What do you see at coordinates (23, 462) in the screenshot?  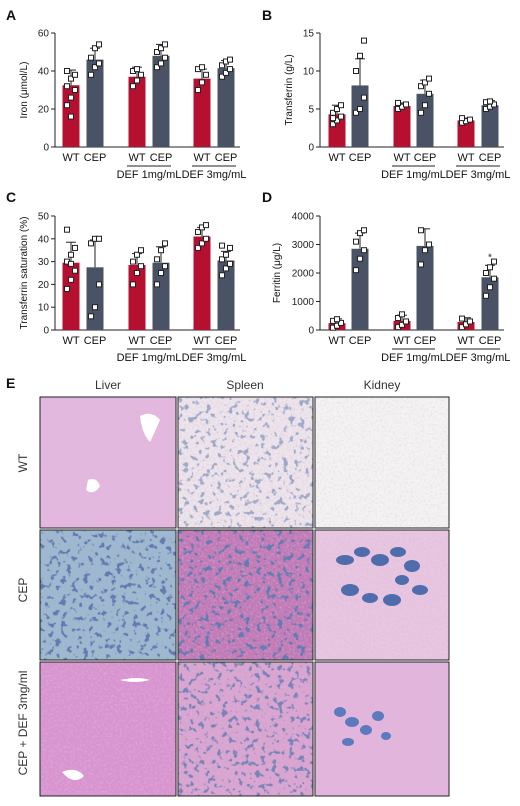 I see `row-label-wt: WT` at bounding box center [23, 462].